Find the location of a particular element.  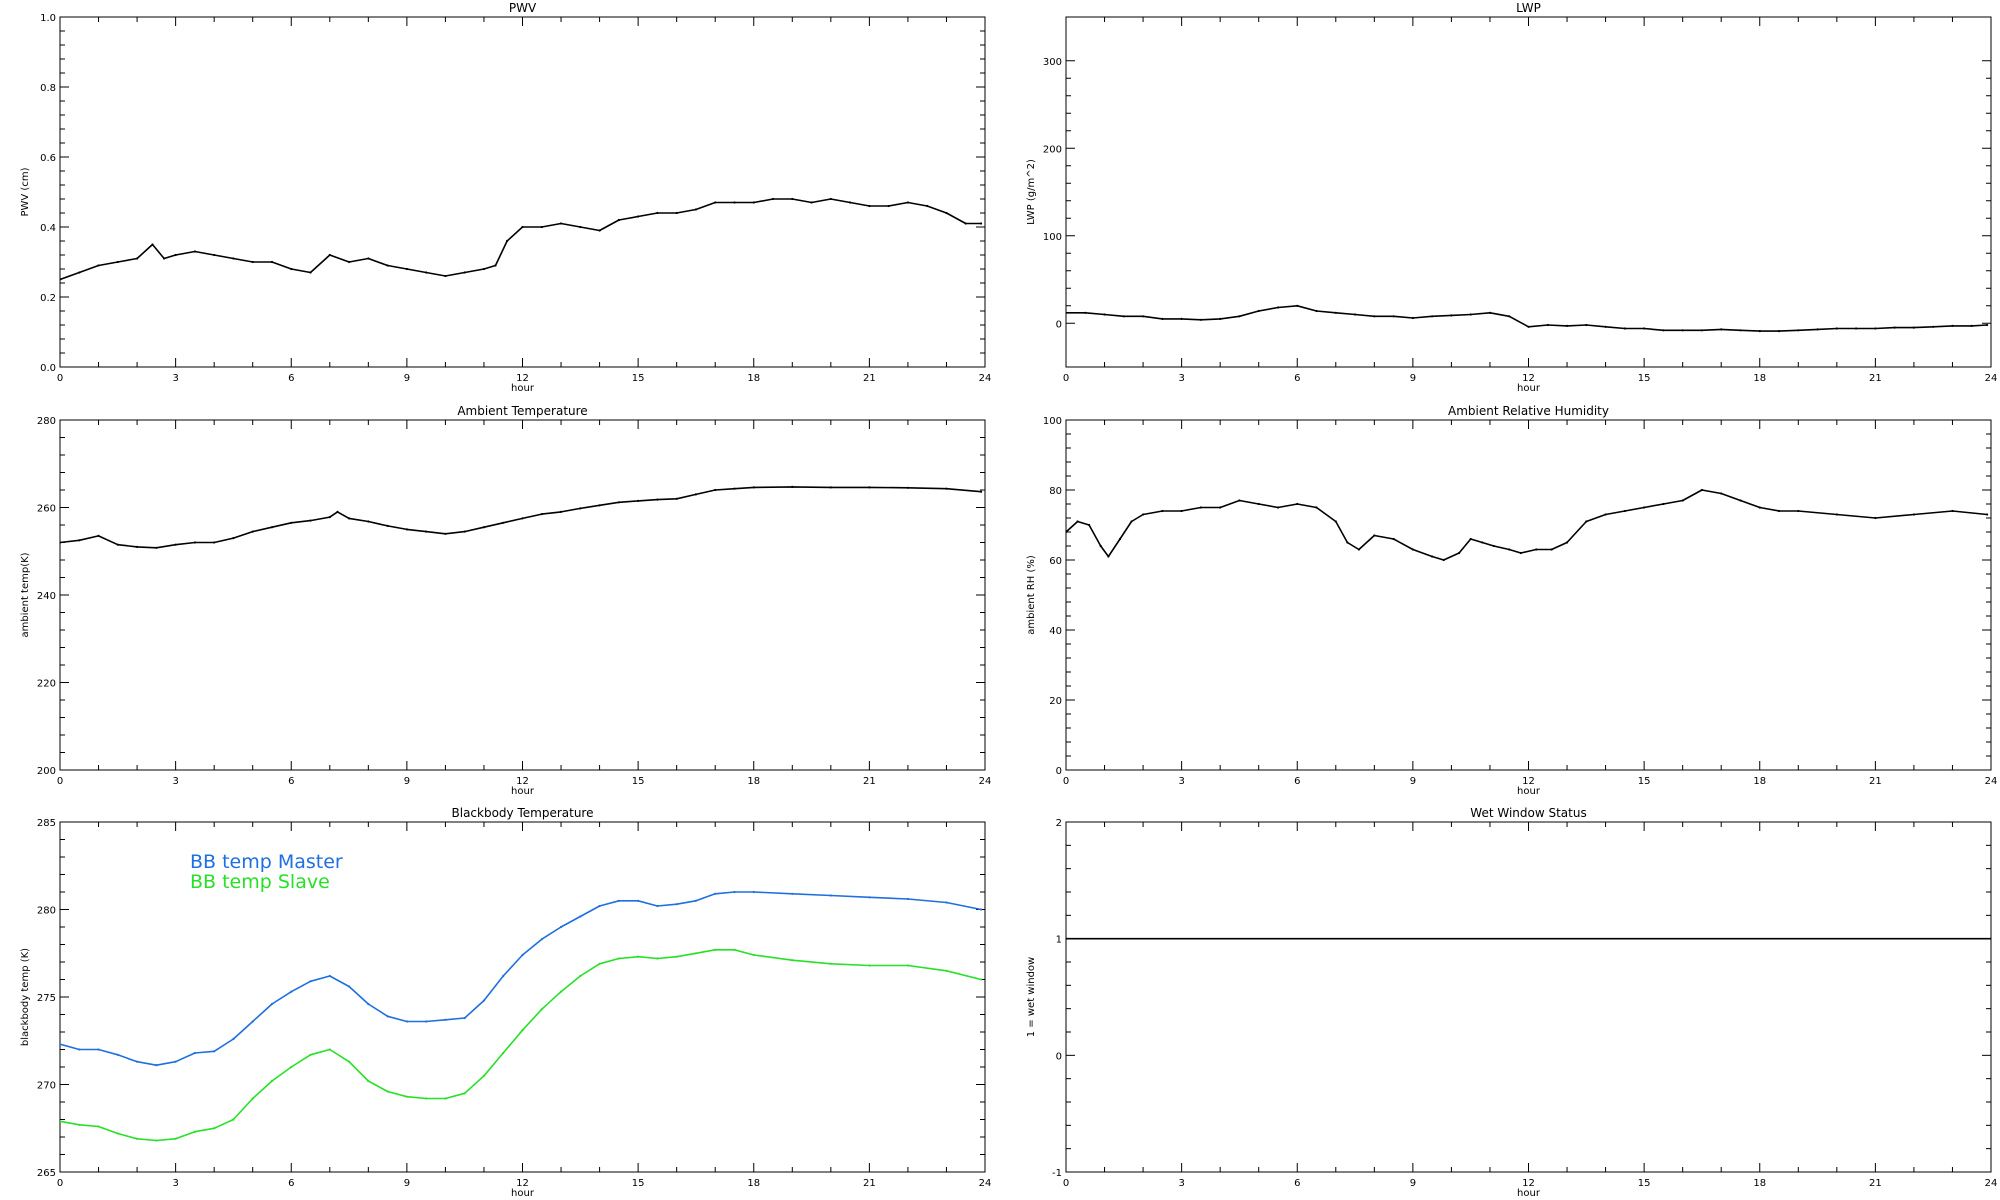

y-axis-label: LWP (g/m^2) is located at coordinates (1031, 192).